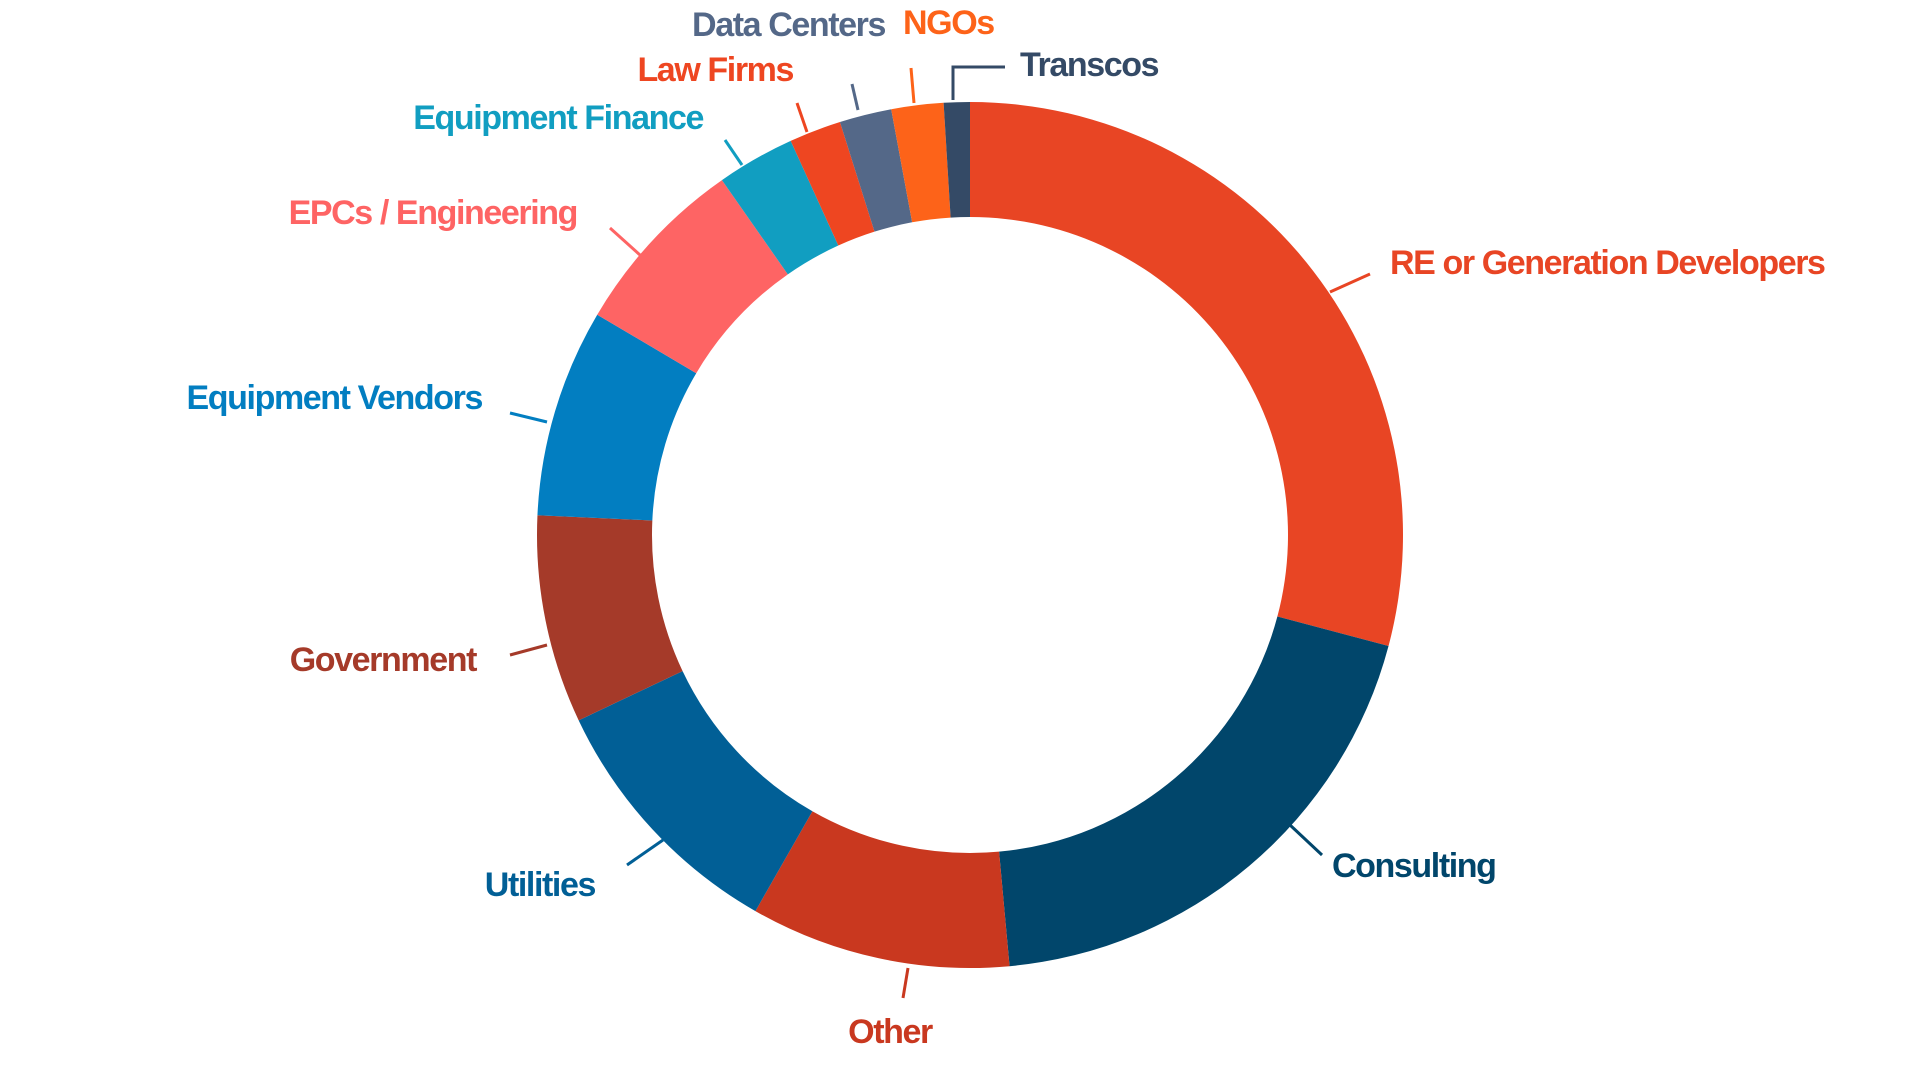  I want to click on label-data-centers: Data Centers, so click(788, 25).